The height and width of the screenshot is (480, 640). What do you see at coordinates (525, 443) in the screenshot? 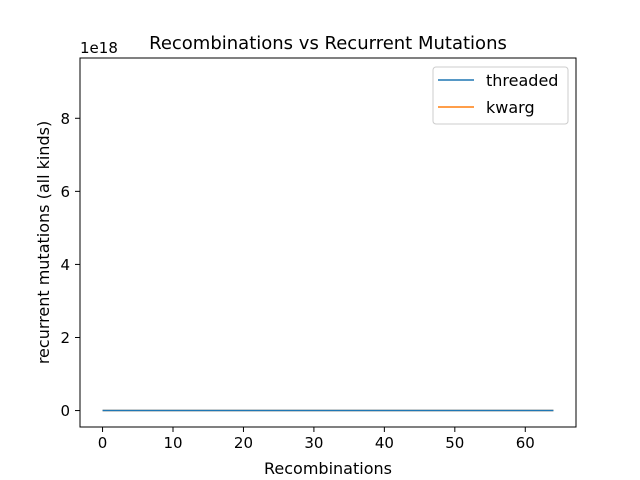
I see `x-tick-label: 60` at bounding box center [525, 443].